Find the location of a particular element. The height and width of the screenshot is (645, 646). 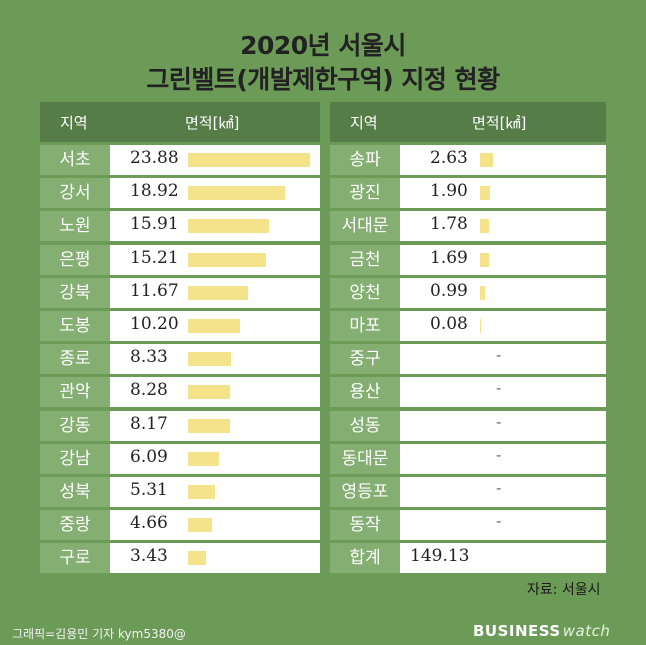

bar-양천 is located at coordinates (483, 292).